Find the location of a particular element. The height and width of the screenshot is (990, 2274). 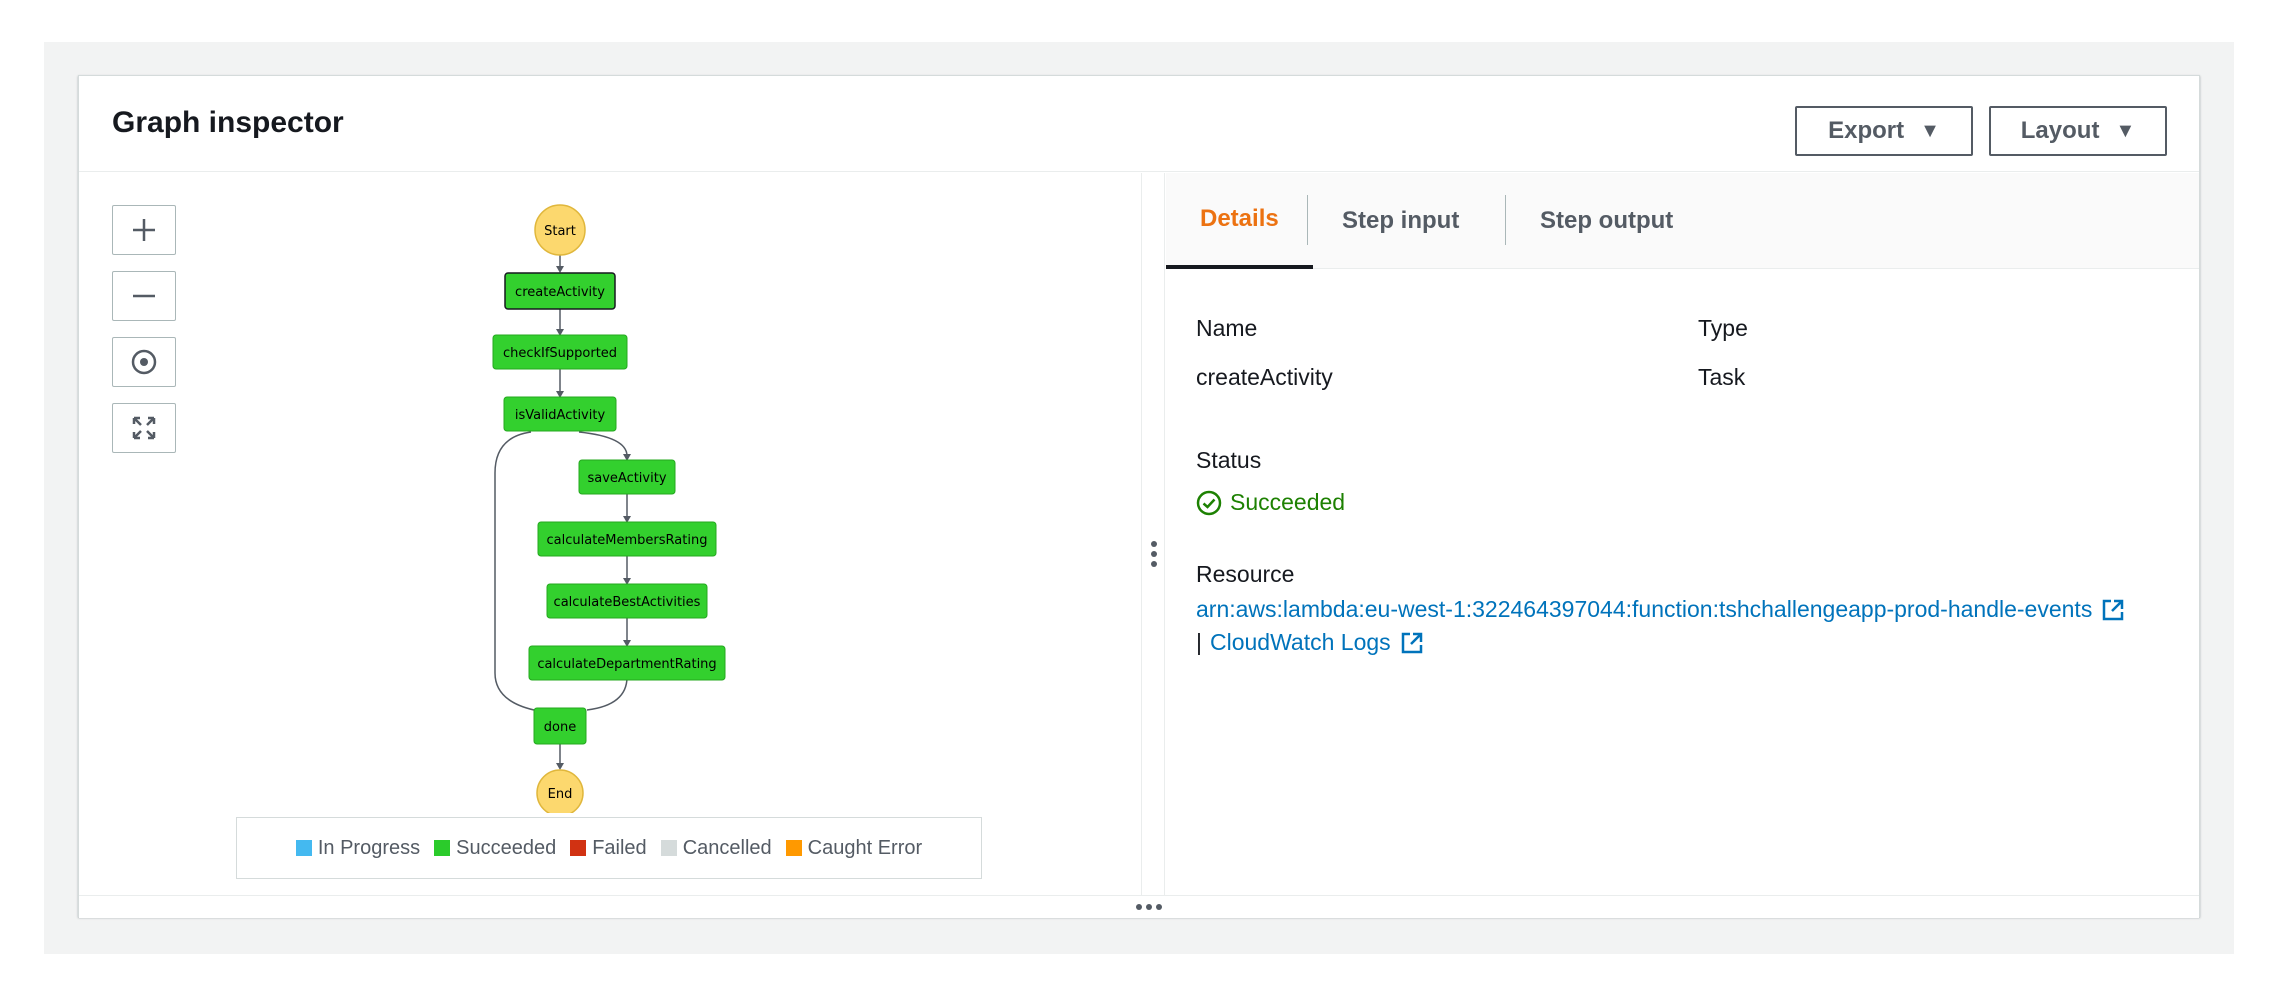

legend-label: Cancelled is located at coordinates (727, 847).